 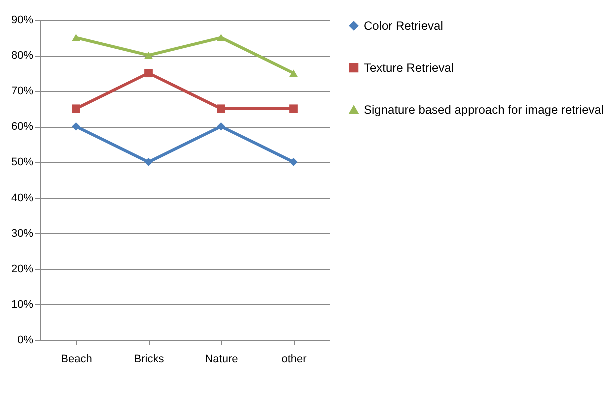 What do you see at coordinates (22, 234) in the screenshot?
I see `y-tick-label: 30%` at bounding box center [22, 234].